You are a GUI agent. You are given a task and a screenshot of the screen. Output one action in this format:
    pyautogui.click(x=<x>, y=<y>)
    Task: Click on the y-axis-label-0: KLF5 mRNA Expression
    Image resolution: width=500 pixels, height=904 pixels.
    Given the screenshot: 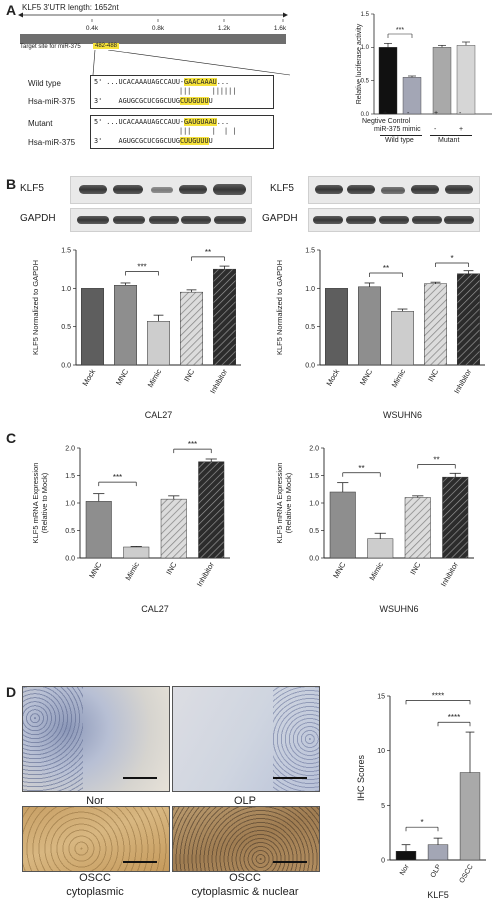 What is the action you would take?
    pyautogui.click(x=35, y=503)
    